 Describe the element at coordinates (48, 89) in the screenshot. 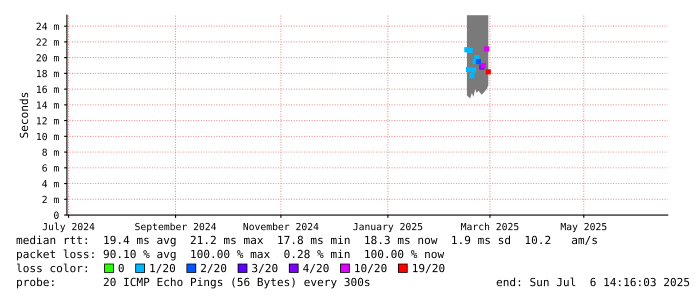

I see `y-tick-label: 16 m` at that location.